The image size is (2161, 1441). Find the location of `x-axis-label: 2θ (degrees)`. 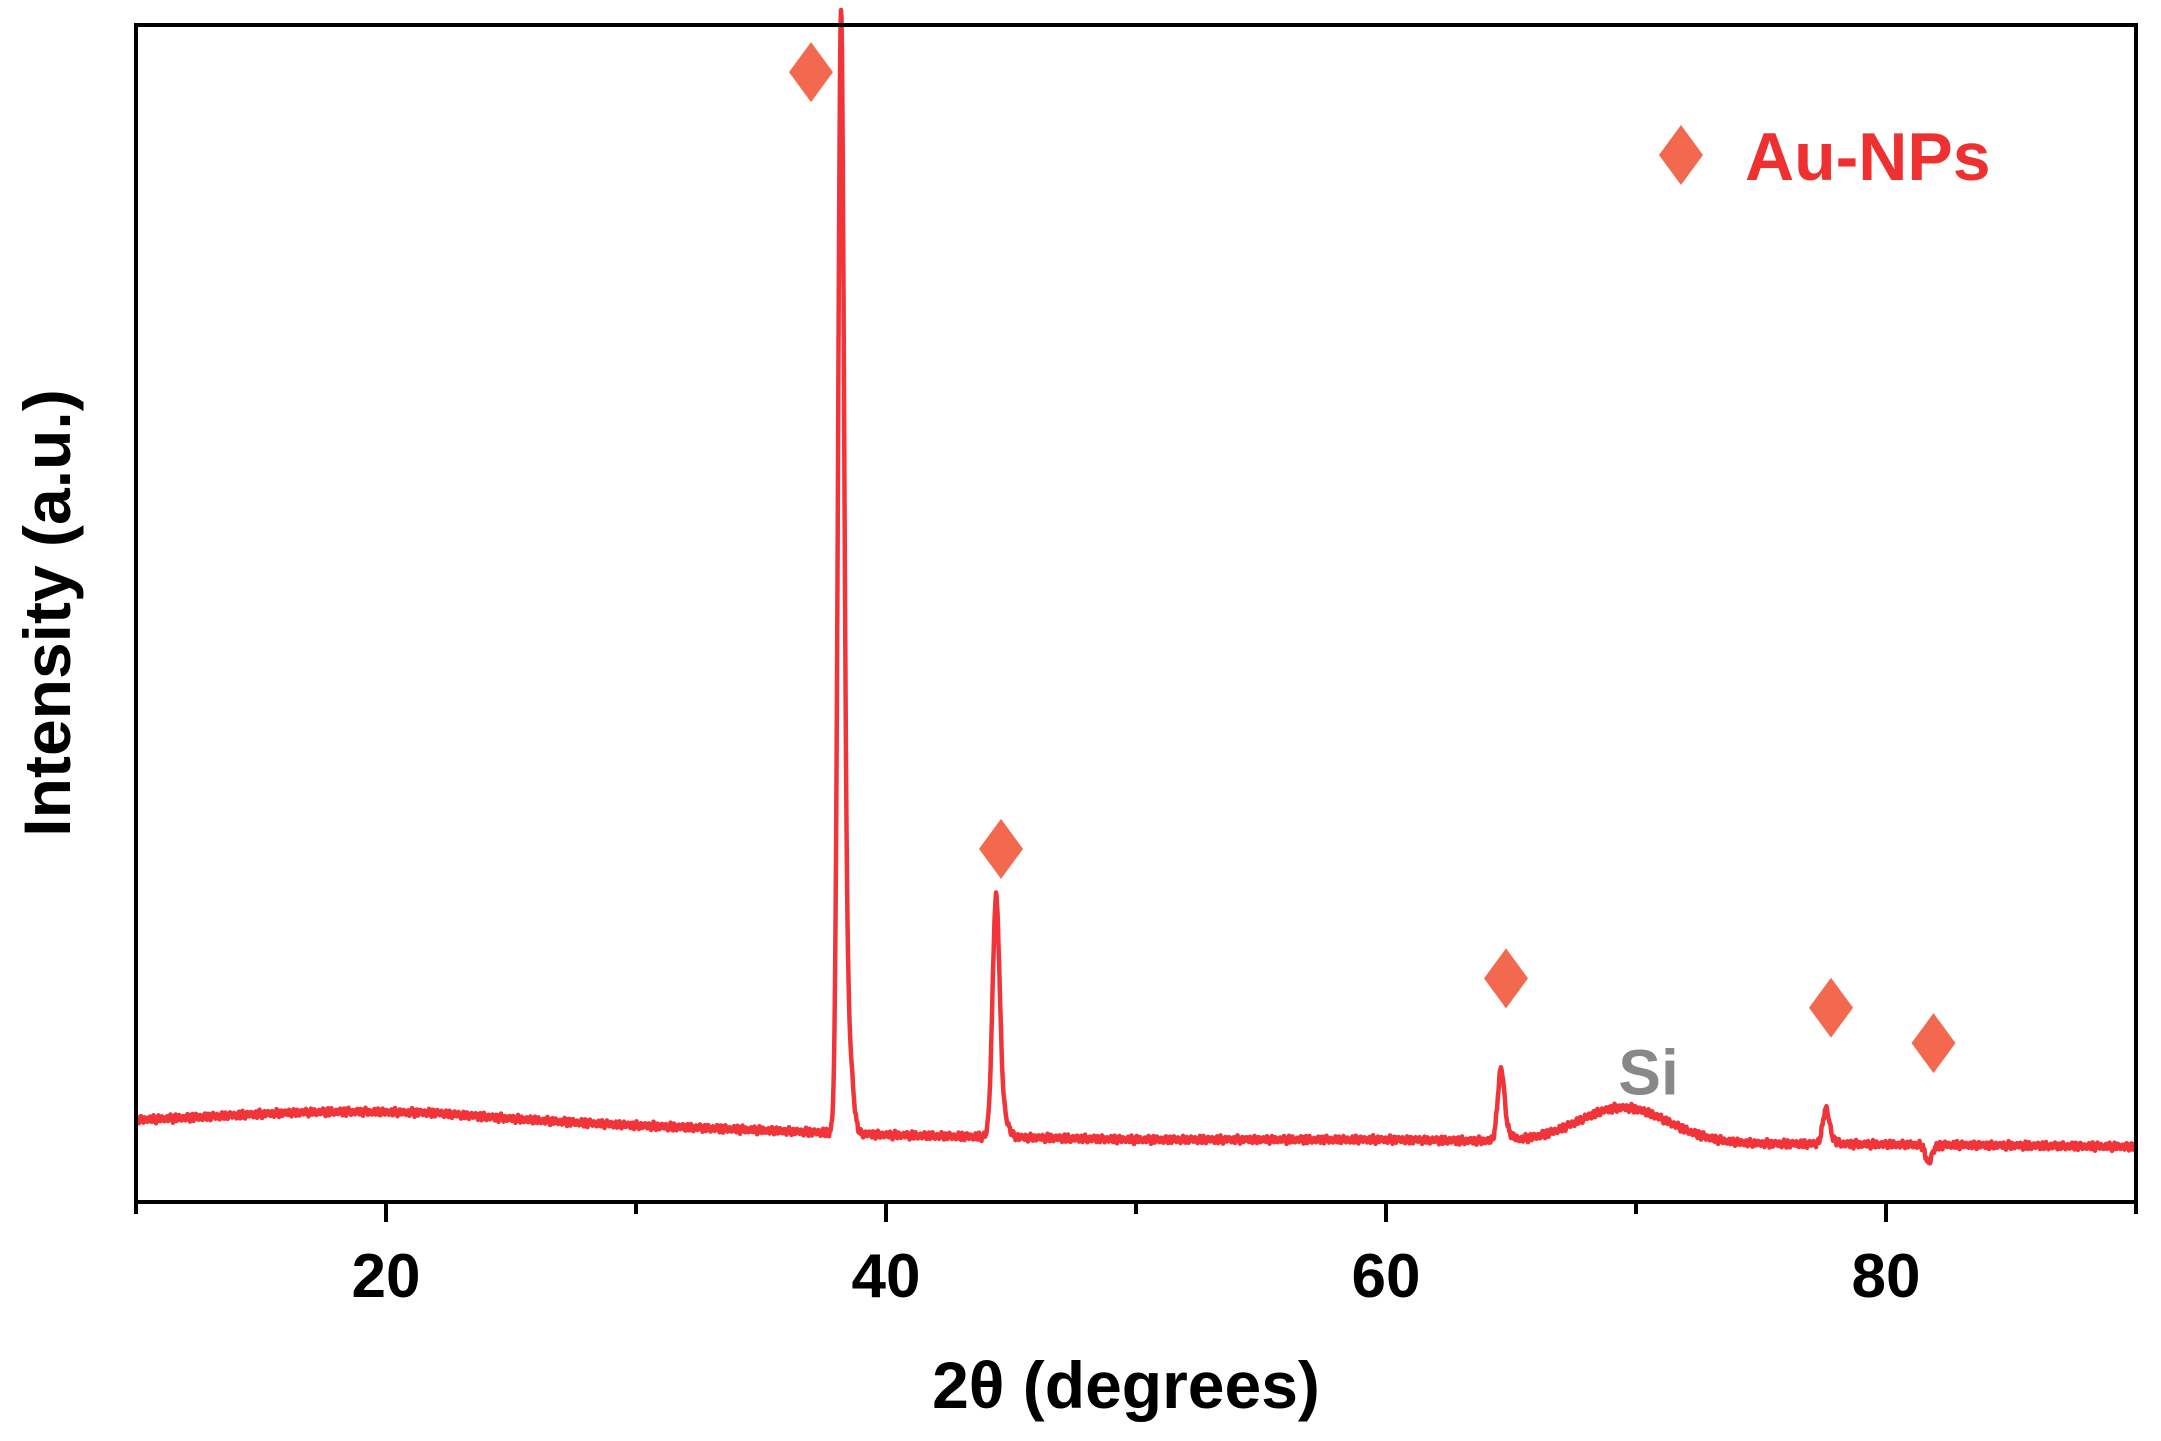

x-axis-label: 2θ (degrees) is located at coordinates (1126, 1385).